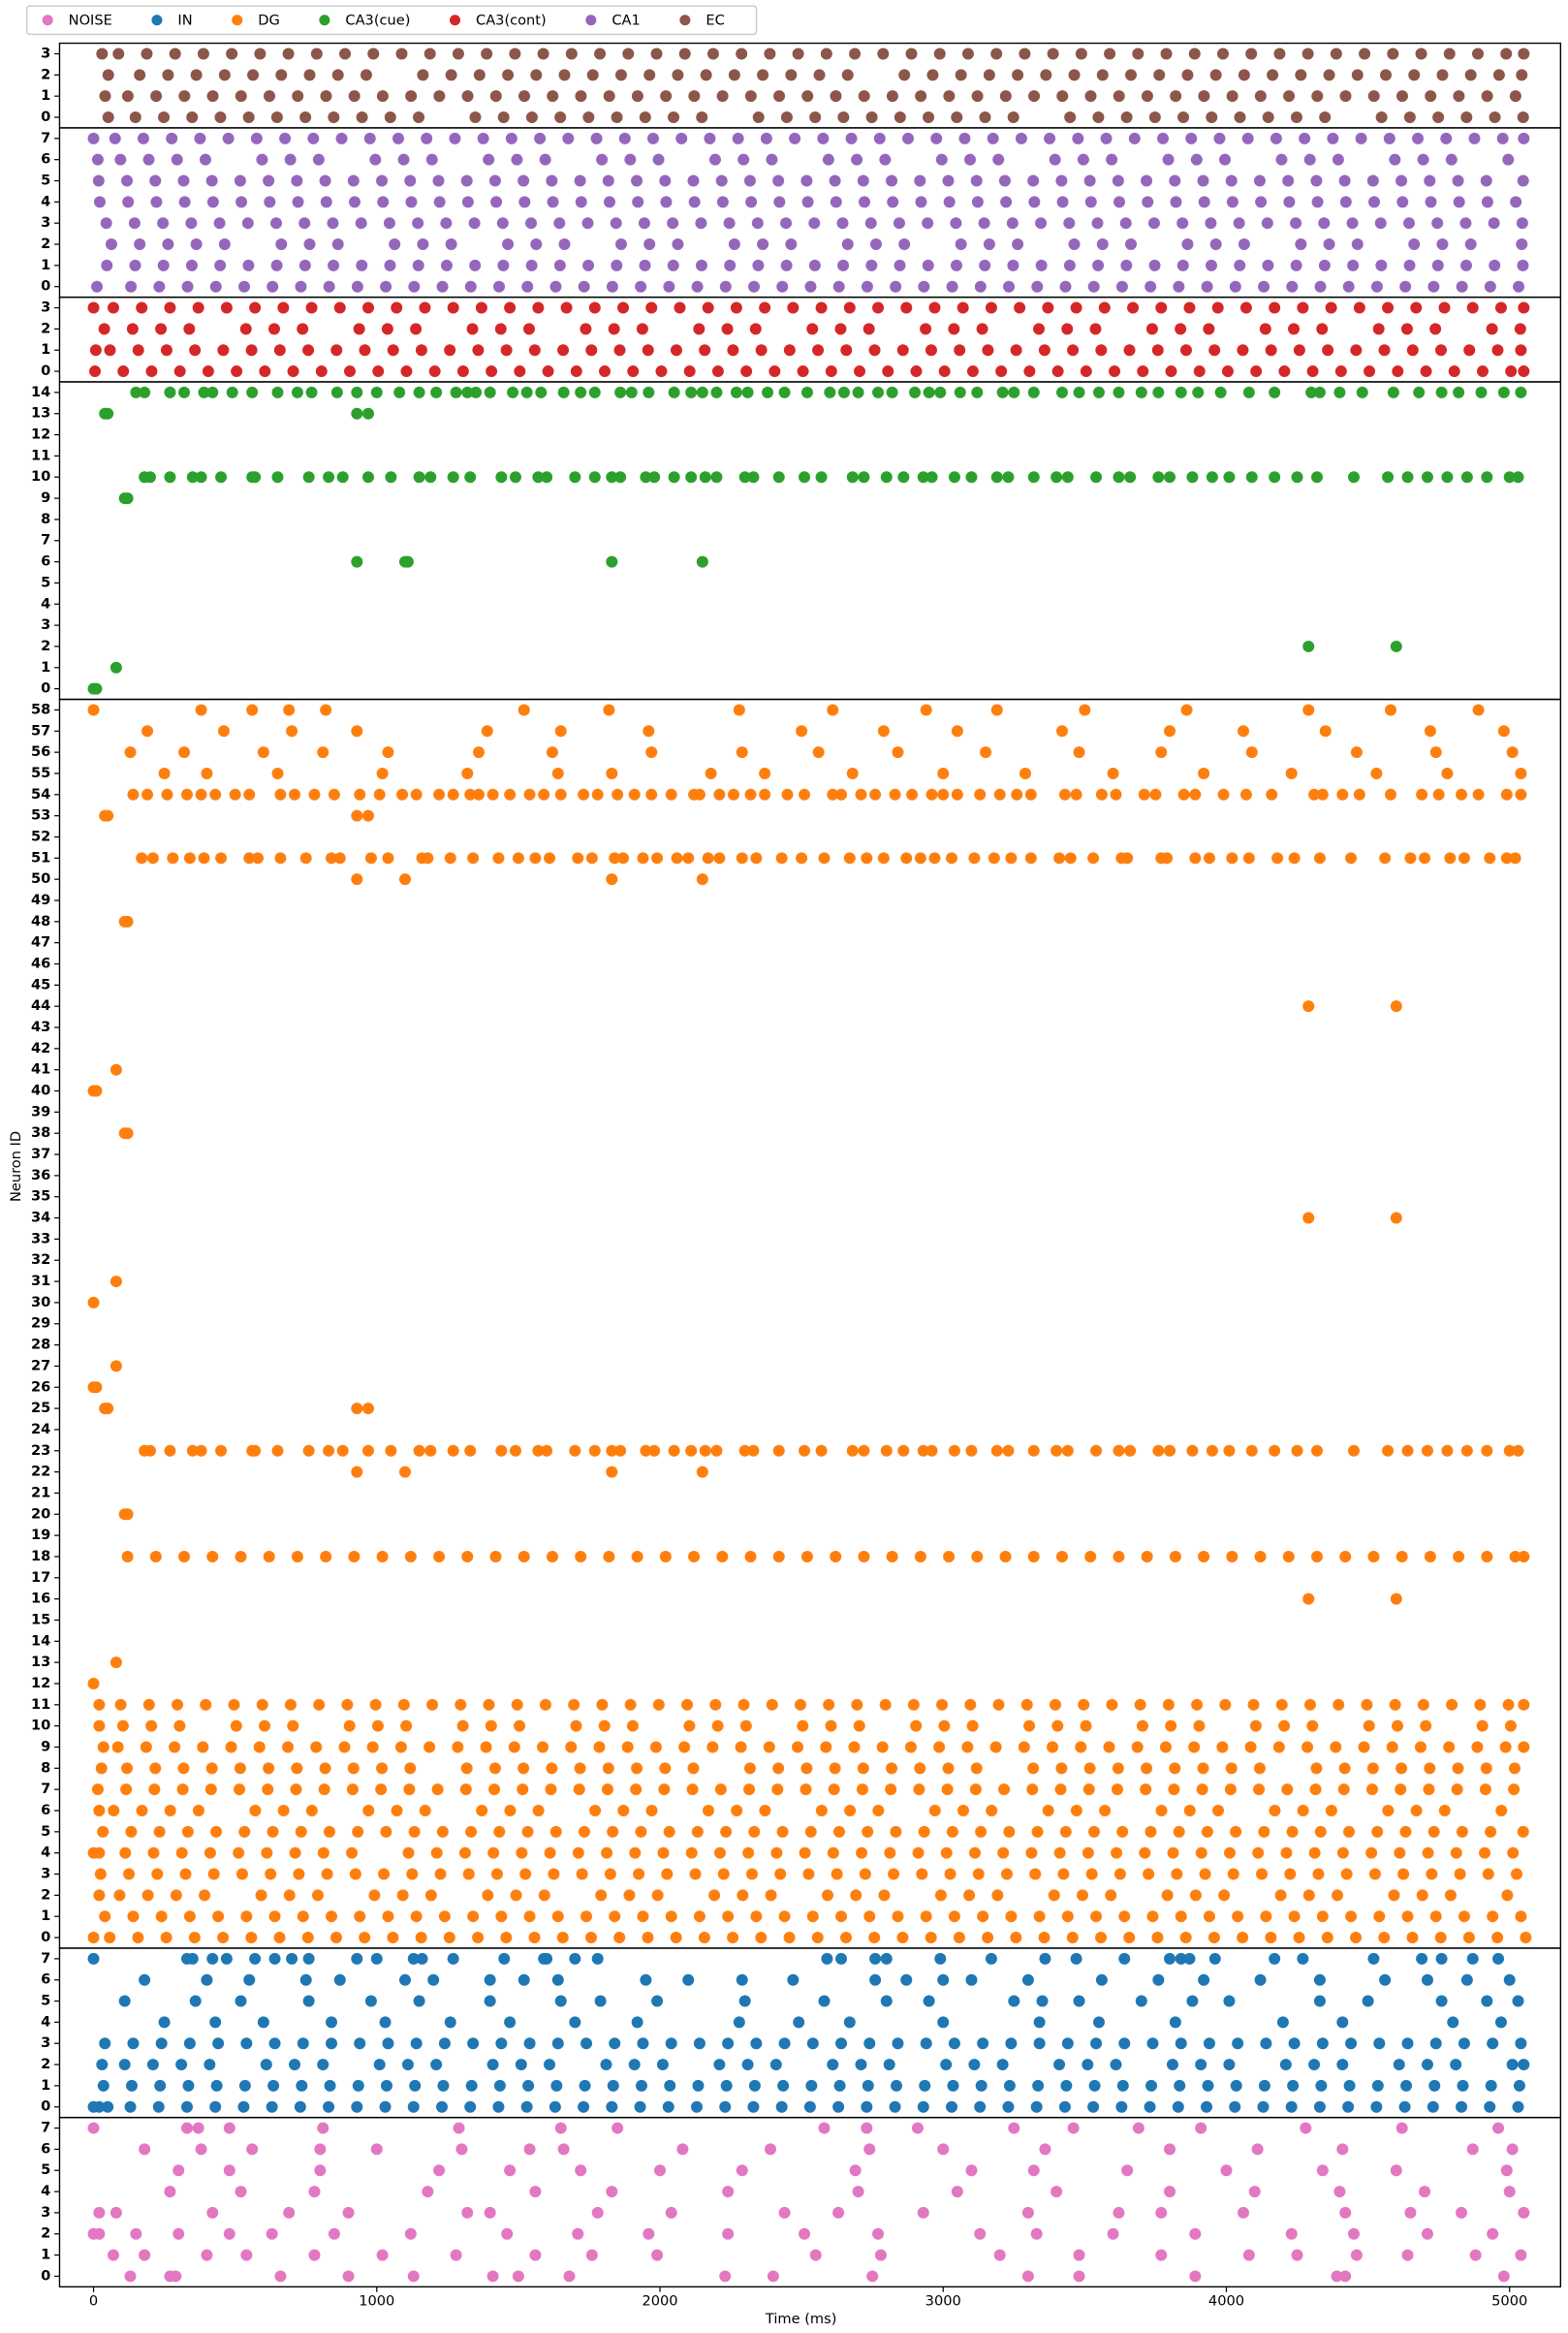 This screenshot has height=2333, width=1568. I want to click on y-tick-label: 0, so click(46, 2106).